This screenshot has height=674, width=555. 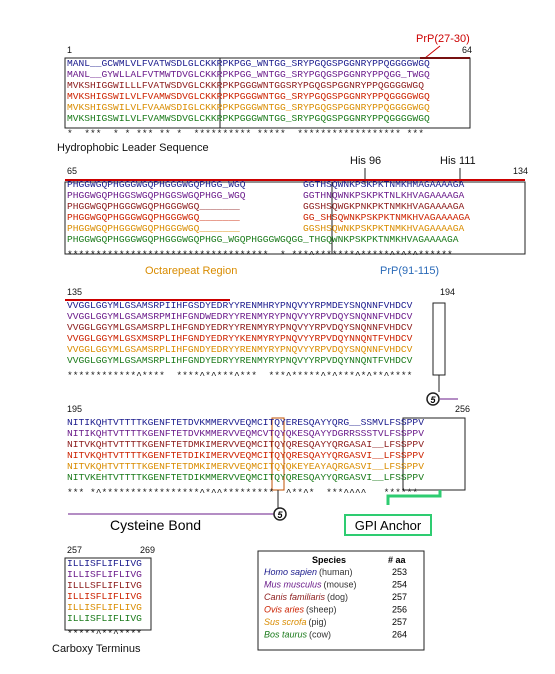 I want to click on cys-box, so click(x=439, y=339).